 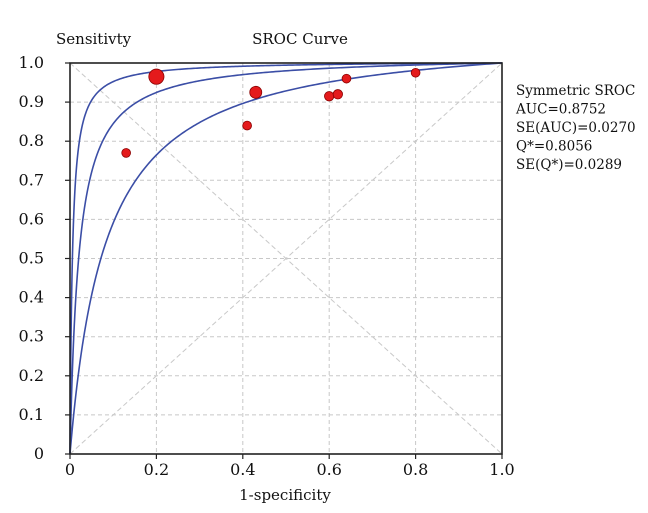 I want to click on annotation-line: AUC=0.8752, so click(x=560, y=110).